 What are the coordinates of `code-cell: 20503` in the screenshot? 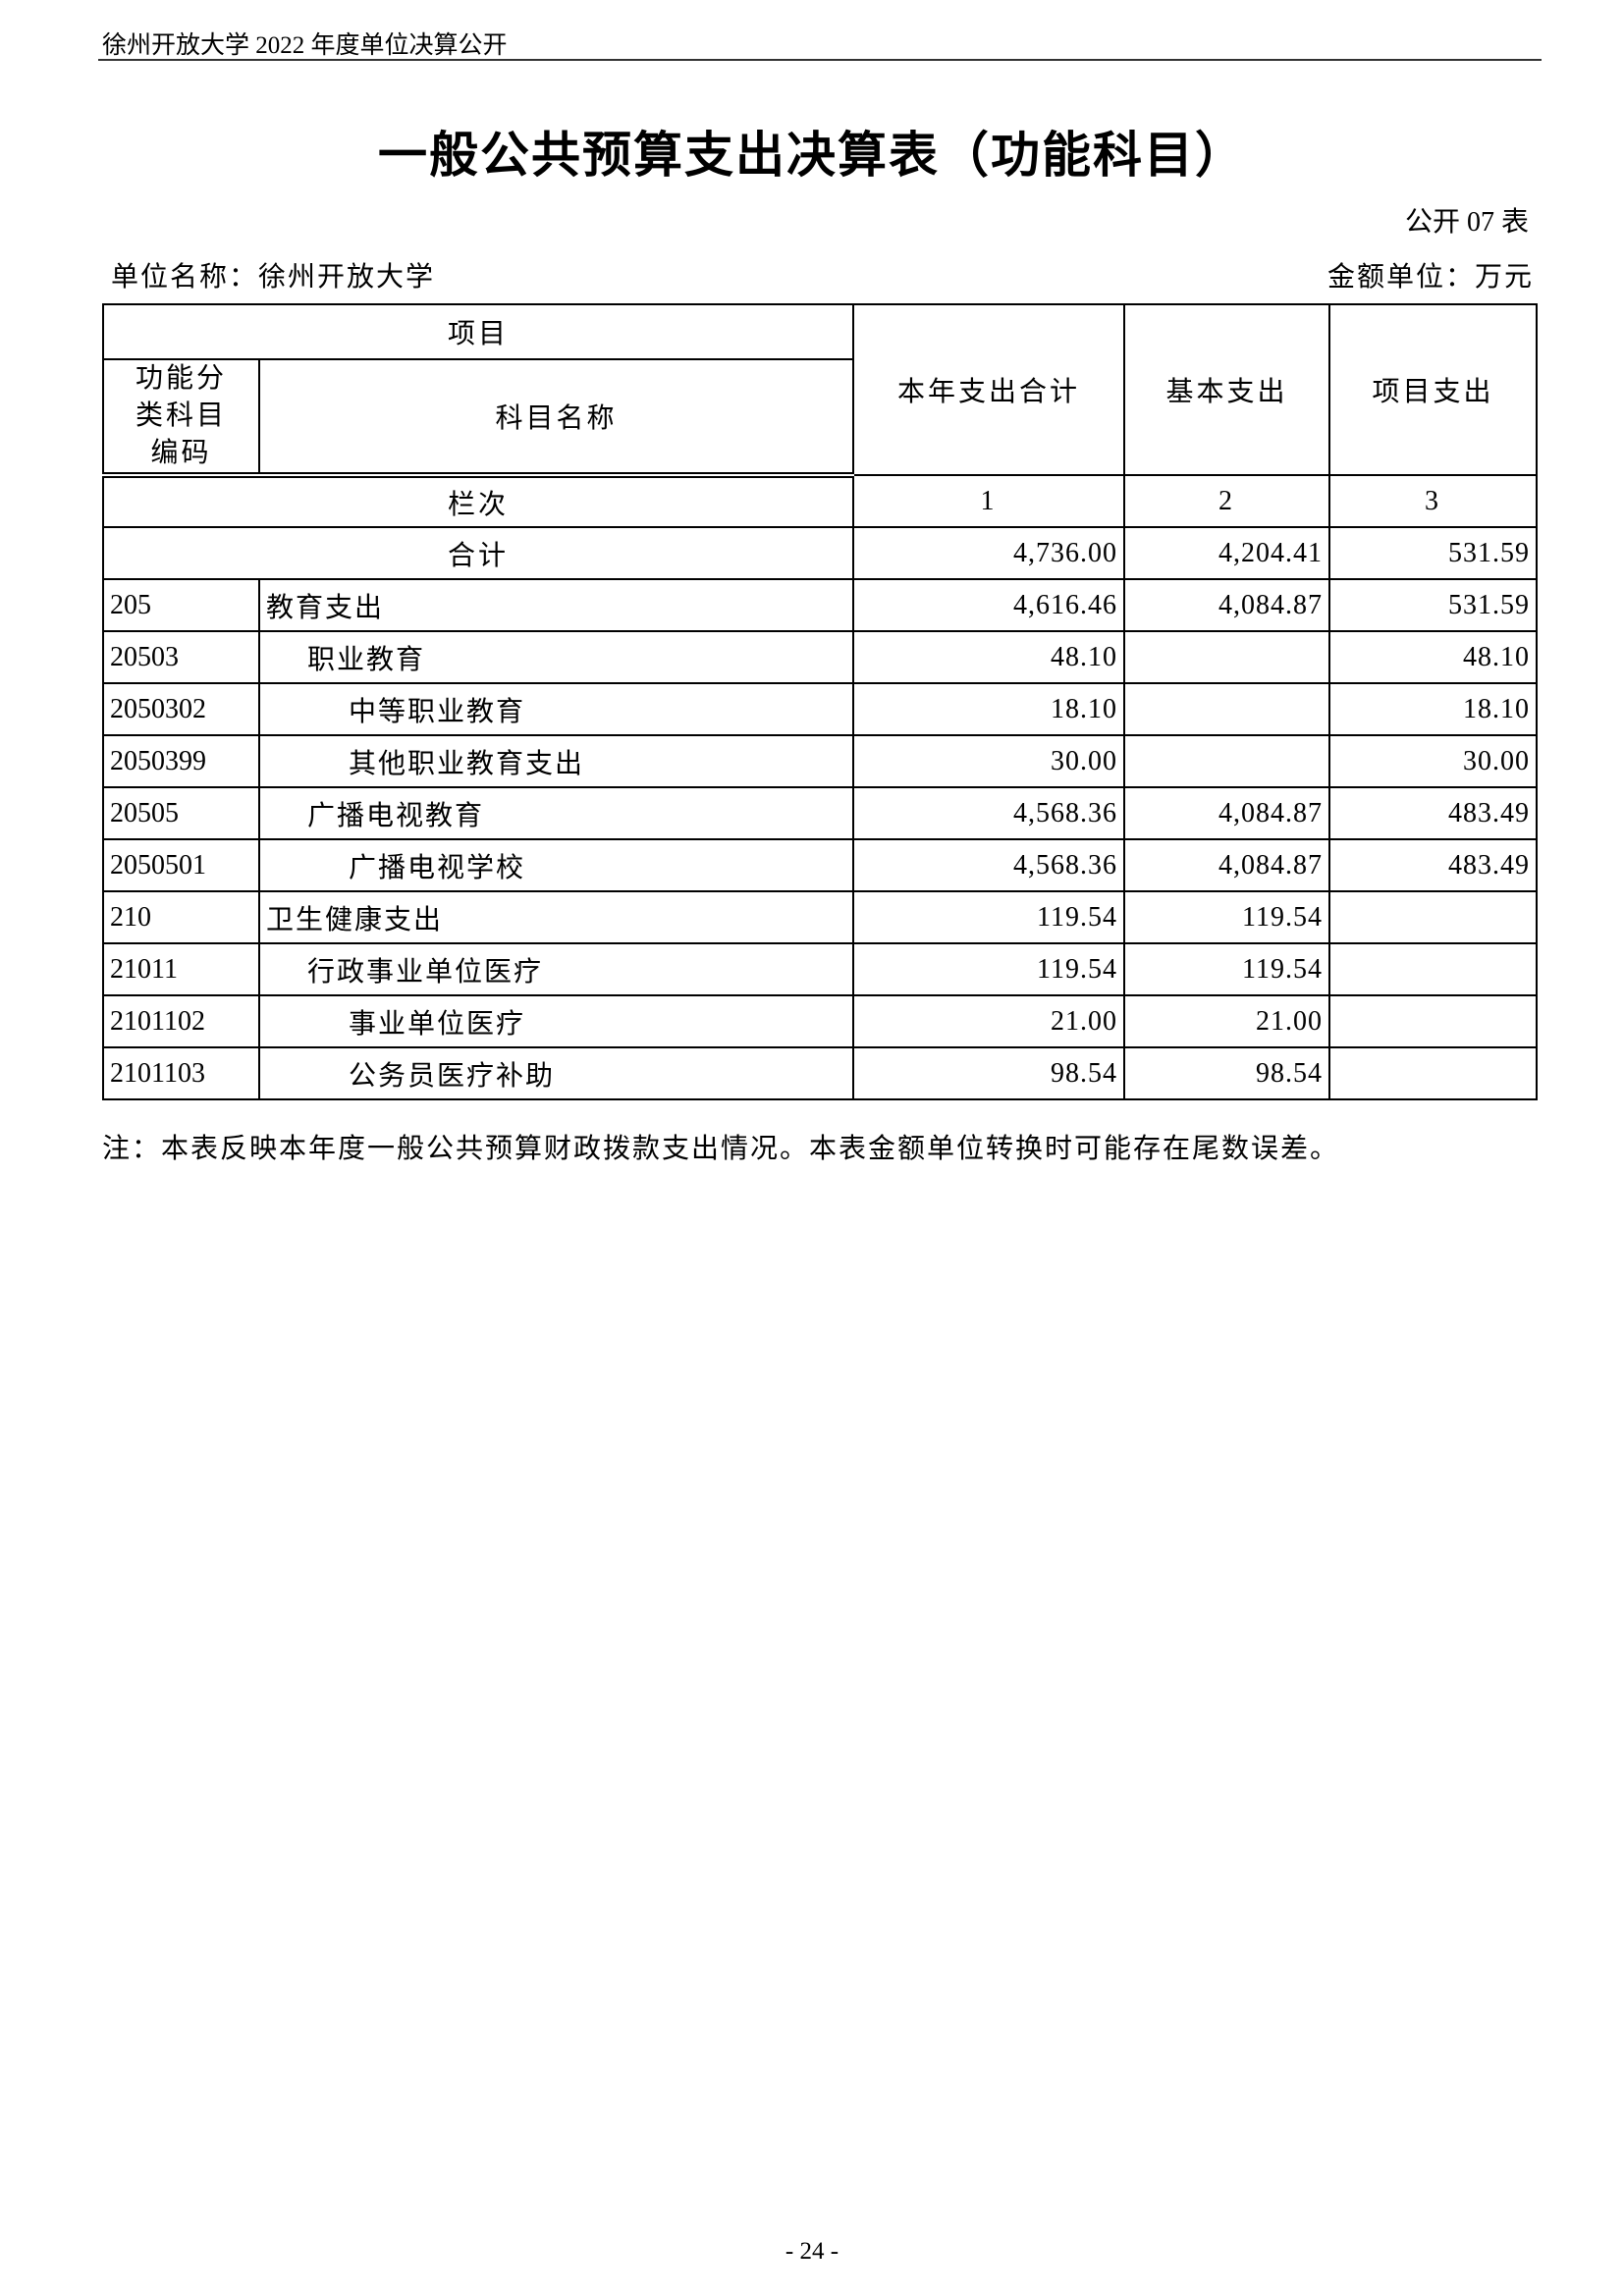 It's located at (181, 657).